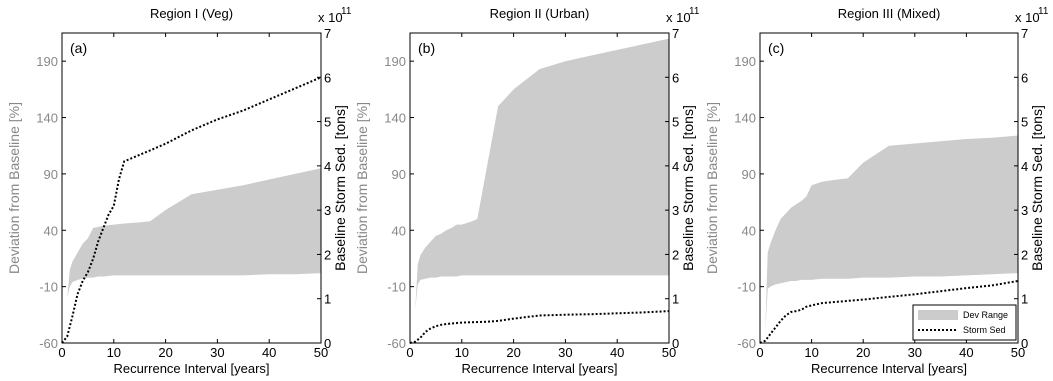  I want to click on legend-label: Storm Sed, so click(984, 330).